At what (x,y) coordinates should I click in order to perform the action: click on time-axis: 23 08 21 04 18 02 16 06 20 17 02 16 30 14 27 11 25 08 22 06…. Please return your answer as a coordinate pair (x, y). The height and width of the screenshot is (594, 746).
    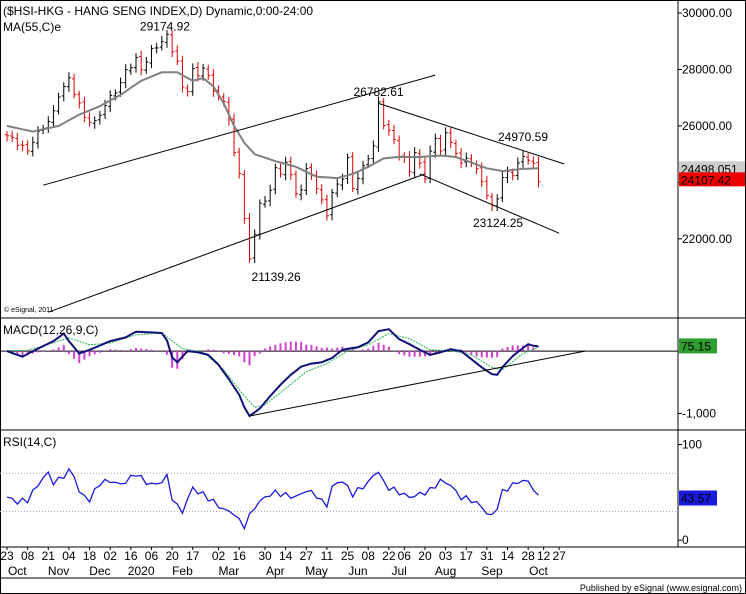
    Looking at the image, I should click on (283, 562).